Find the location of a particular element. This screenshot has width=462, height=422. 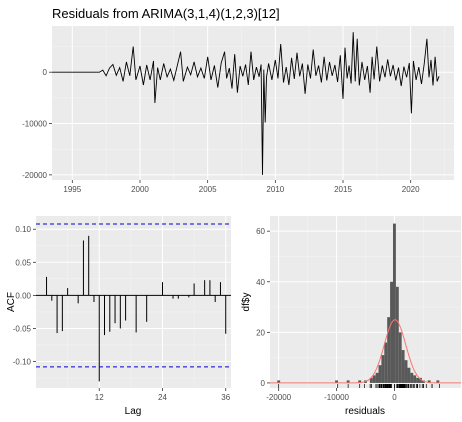

residuals-y-tick-label: -20000 is located at coordinates (34, 175).